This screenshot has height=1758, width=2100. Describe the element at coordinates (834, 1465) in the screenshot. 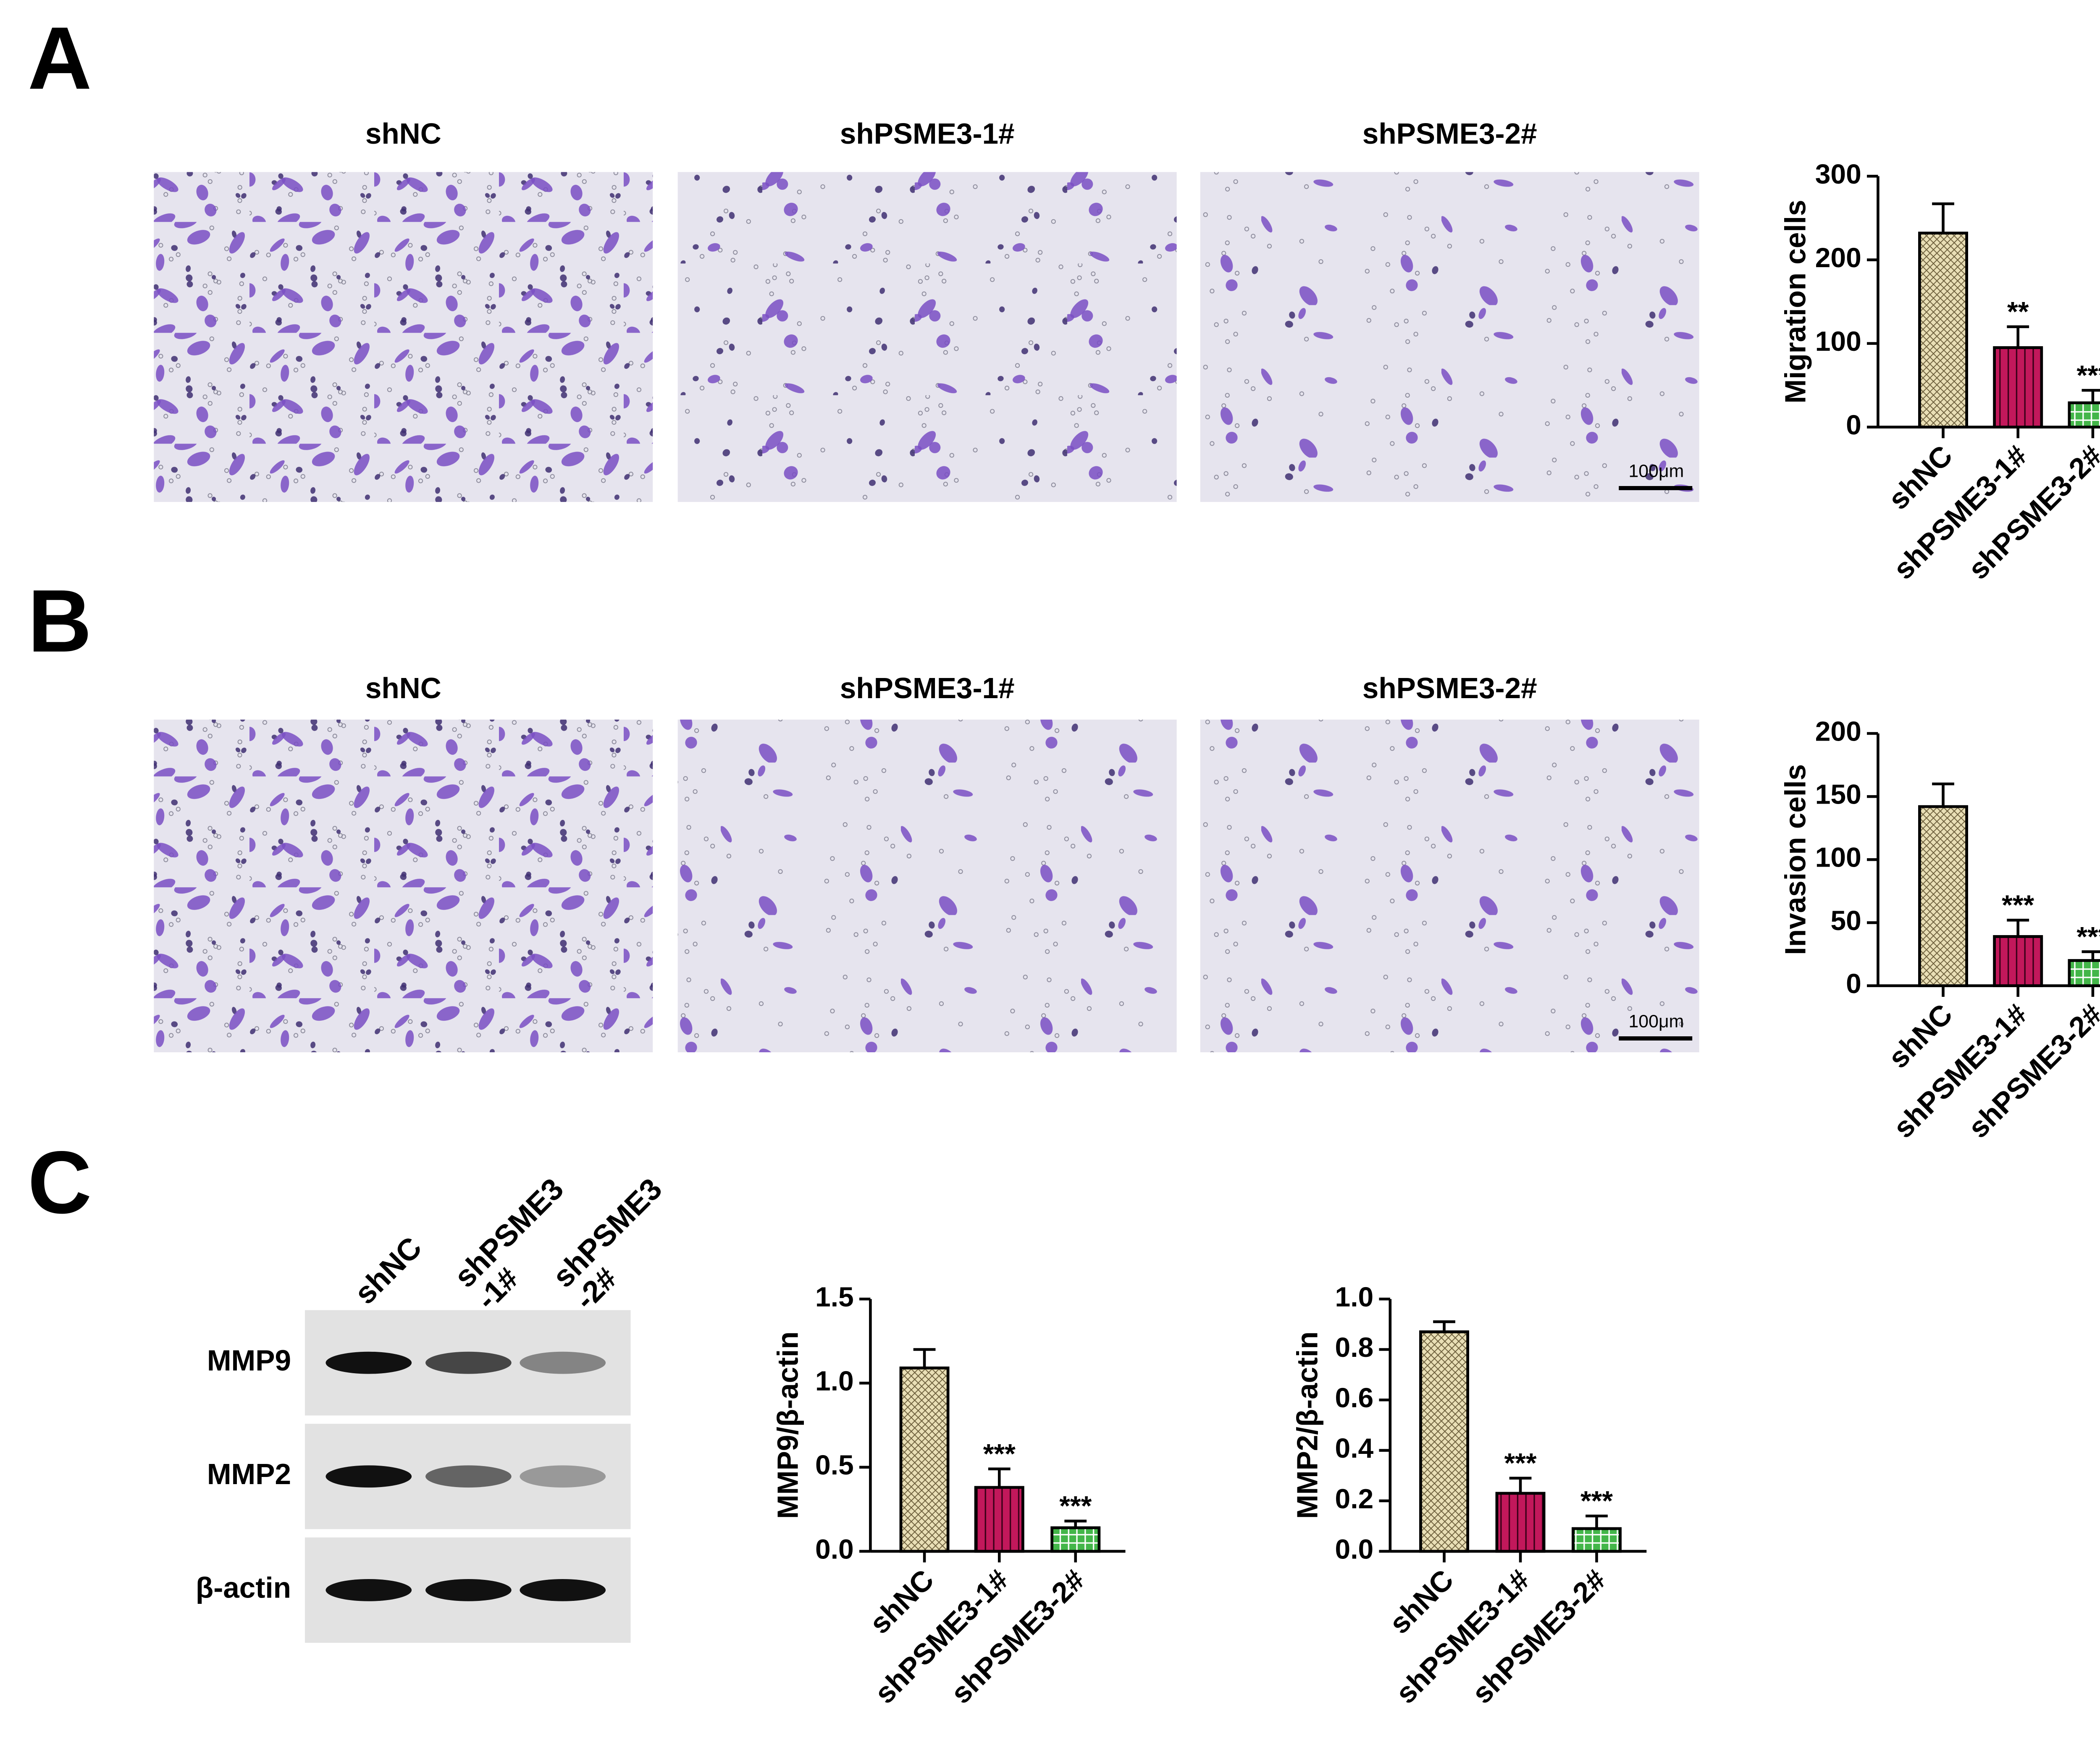

I see `y-tick-label: 0.5` at that location.